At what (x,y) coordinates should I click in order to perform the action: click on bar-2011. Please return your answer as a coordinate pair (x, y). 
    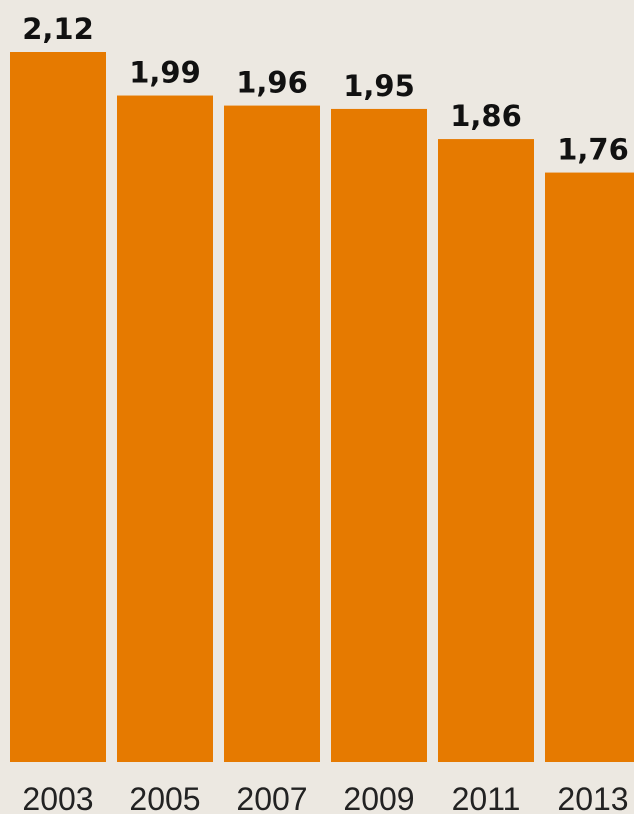
    Looking at the image, I should click on (486, 451).